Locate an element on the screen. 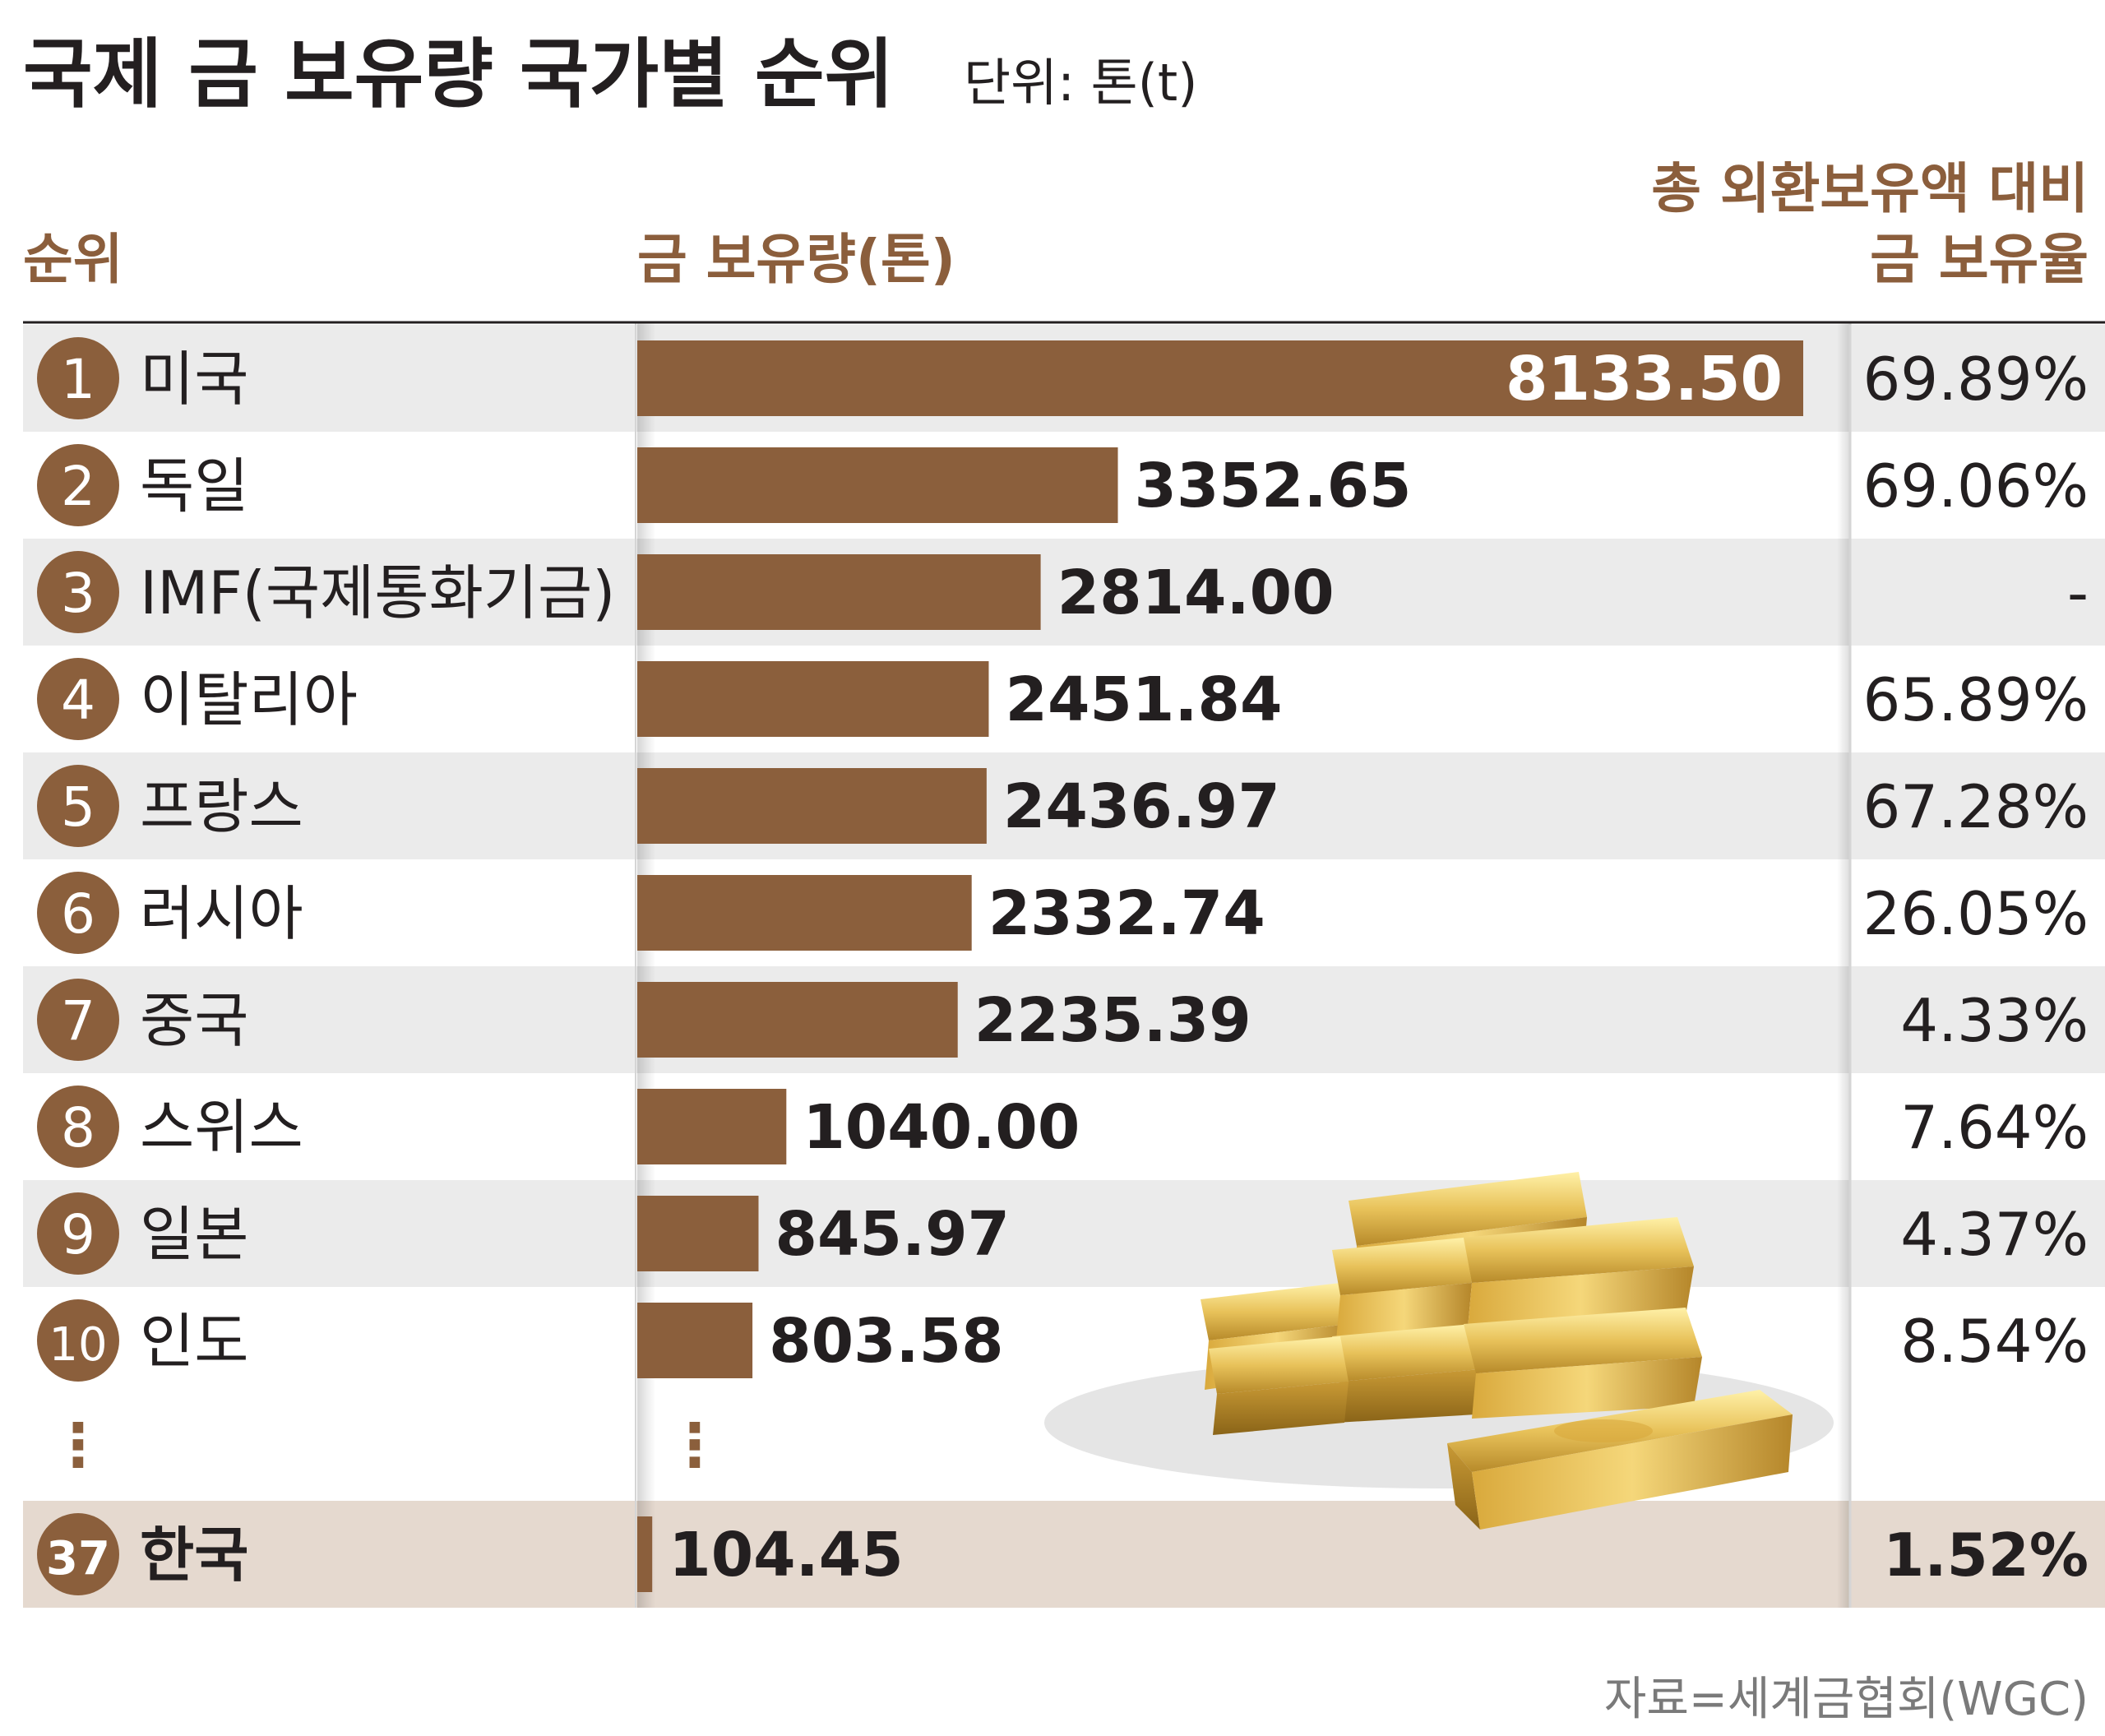 The image size is (2105, 1736). rank-number: 9 is located at coordinates (78, 1234).